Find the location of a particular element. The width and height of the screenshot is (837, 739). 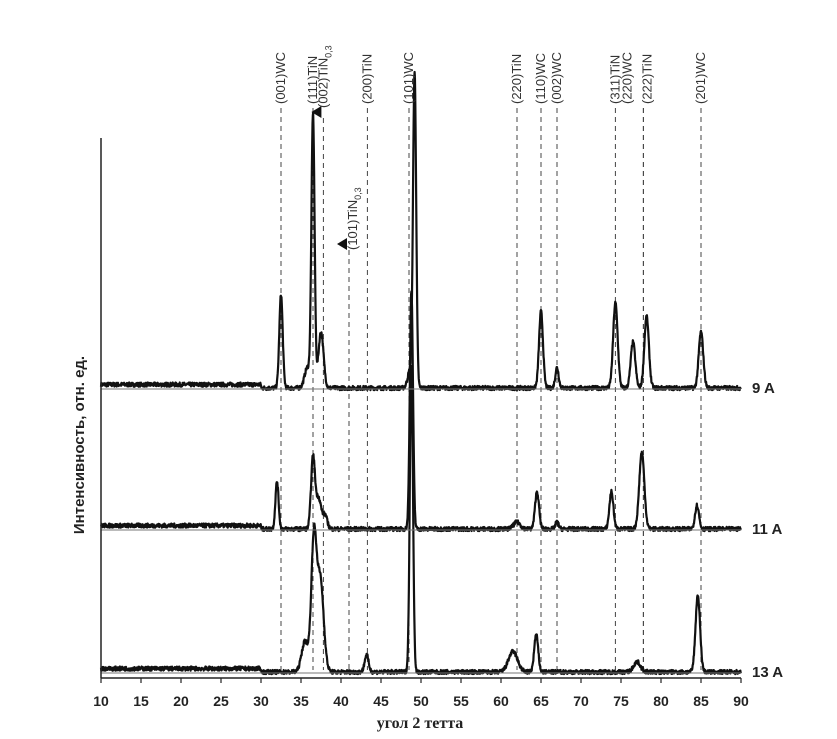

x-tick-label: 45 is located at coordinates (381, 701).